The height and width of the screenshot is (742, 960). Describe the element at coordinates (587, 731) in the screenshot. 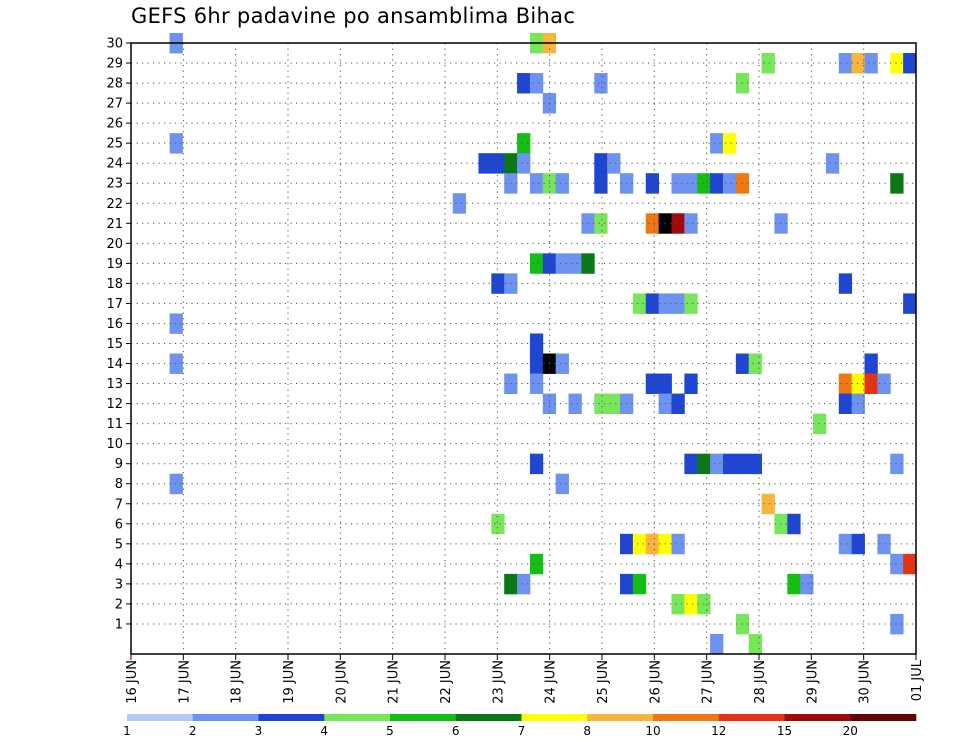

I see `colorbar-label: 8` at that location.